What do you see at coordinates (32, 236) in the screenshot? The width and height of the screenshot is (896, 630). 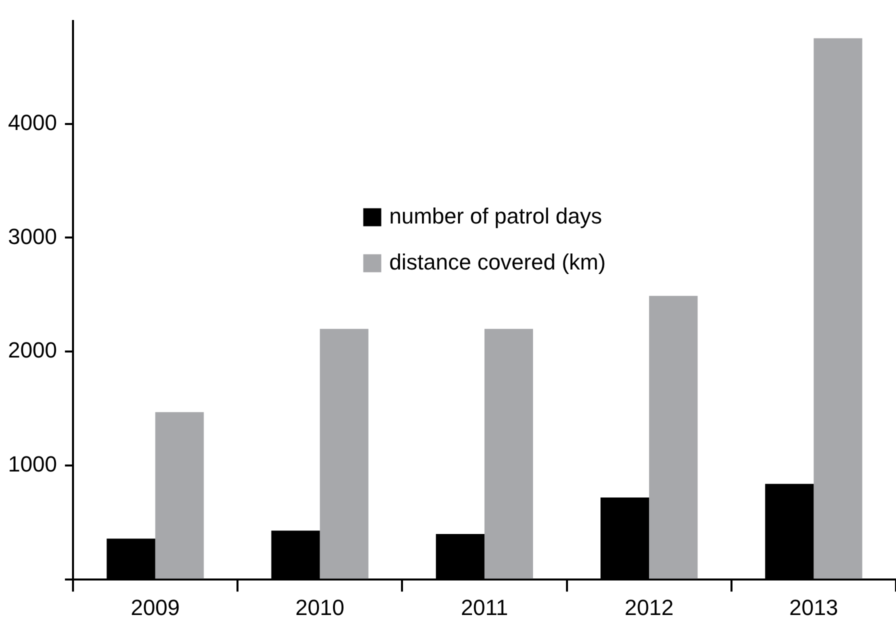 I see `y-tick-label: 3000` at bounding box center [32, 236].